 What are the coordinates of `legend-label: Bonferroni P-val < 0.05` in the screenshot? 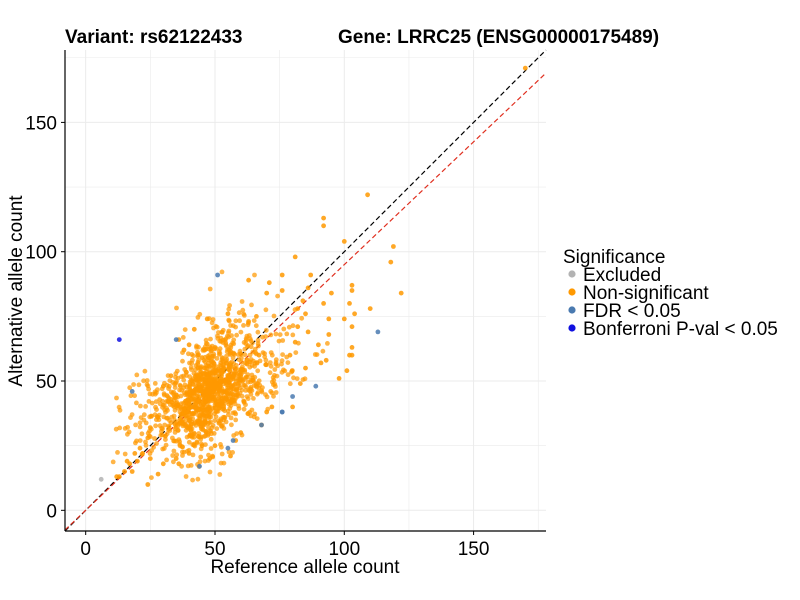 It's located at (680, 329).